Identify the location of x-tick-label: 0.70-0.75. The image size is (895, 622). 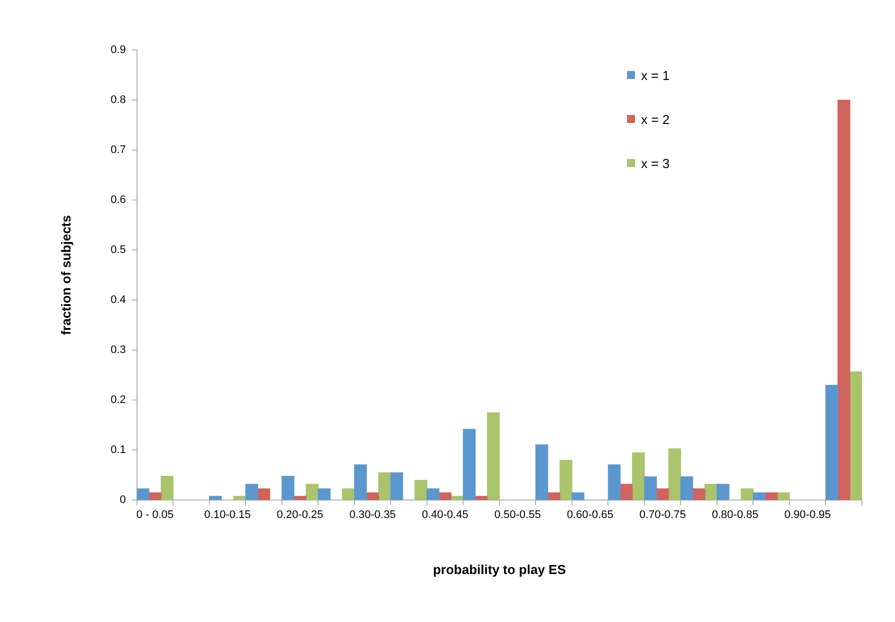
(662, 514).